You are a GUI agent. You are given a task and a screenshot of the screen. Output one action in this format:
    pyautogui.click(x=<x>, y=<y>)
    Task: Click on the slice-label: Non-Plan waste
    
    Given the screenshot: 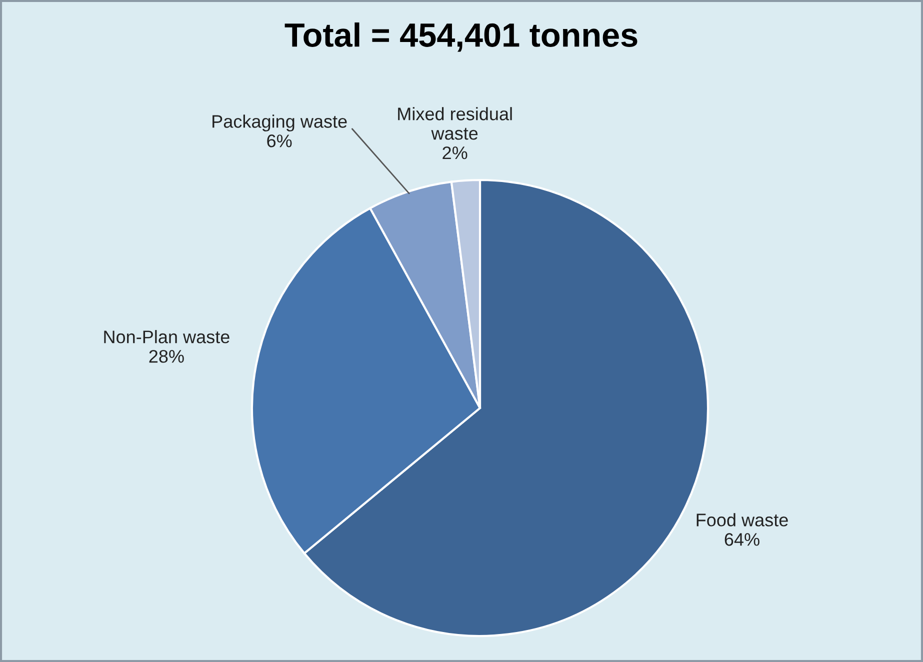 What is the action you would take?
    pyautogui.click(x=167, y=337)
    